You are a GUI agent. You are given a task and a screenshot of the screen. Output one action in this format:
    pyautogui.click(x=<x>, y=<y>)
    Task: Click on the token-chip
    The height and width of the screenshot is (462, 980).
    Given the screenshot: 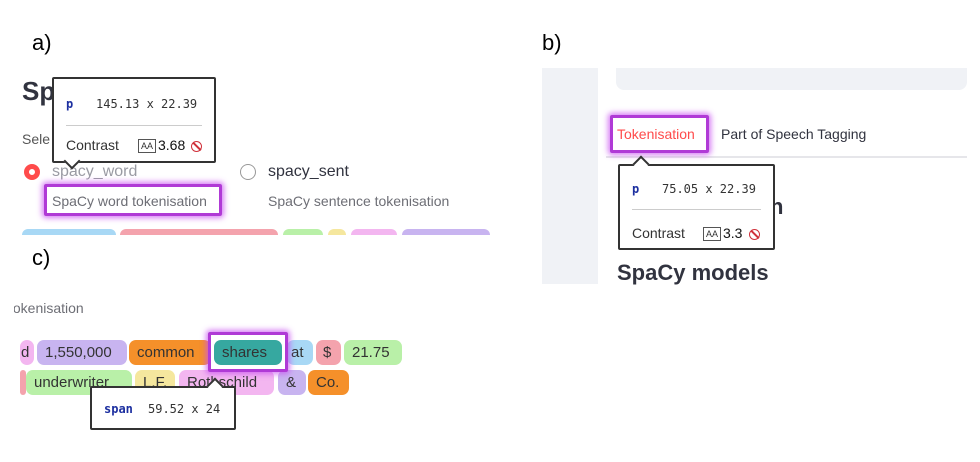 What is the action you would take?
    pyautogui.click(x=23, y=382)
    